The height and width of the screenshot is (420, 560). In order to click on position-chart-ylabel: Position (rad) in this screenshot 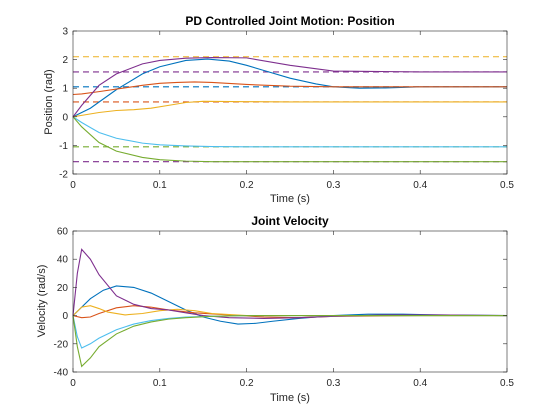, I will do `click(49, 101)`.